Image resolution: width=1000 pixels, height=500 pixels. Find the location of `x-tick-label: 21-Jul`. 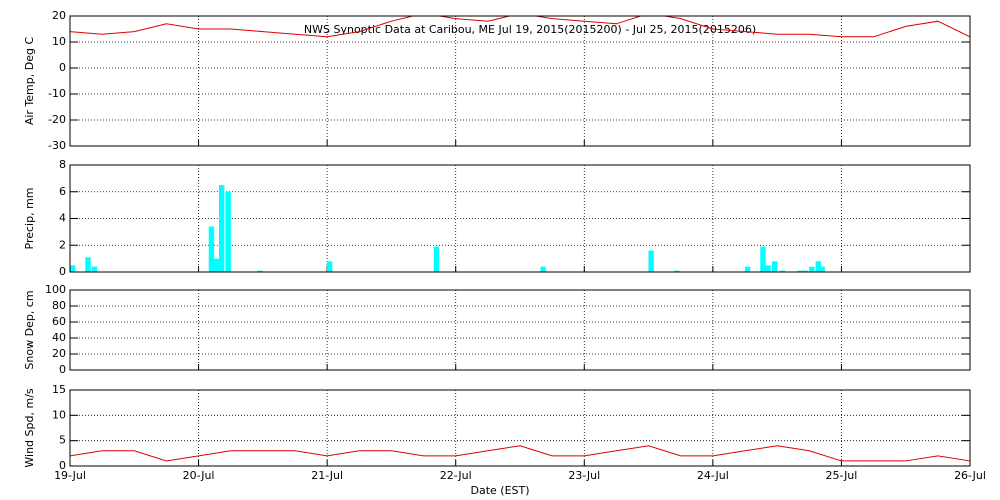

x-tick-label: 21-Jul is located at coordinates (327, 475).